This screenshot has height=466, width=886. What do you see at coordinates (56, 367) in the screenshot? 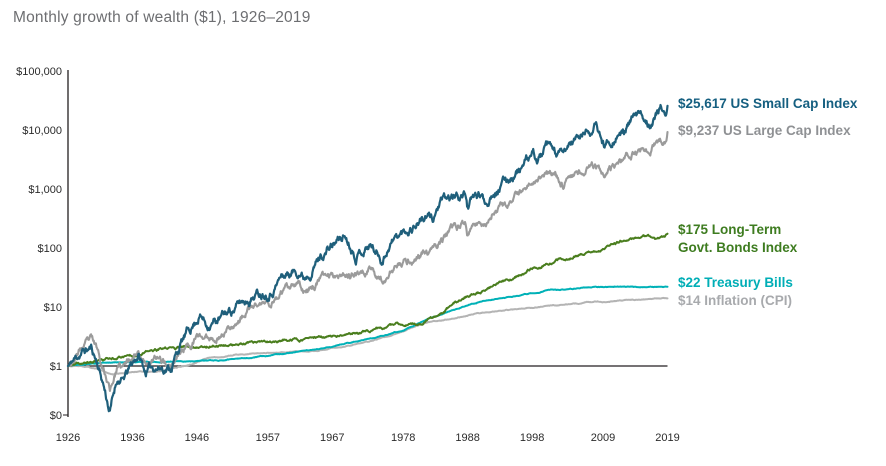
I see `y-tick-label: $1` at bounding box center [56, 367].